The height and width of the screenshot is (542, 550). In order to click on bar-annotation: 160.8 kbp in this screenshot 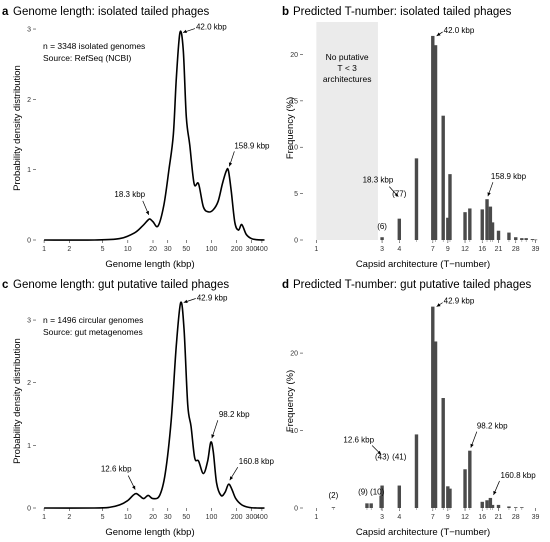, I will do `click(519, 475)`.